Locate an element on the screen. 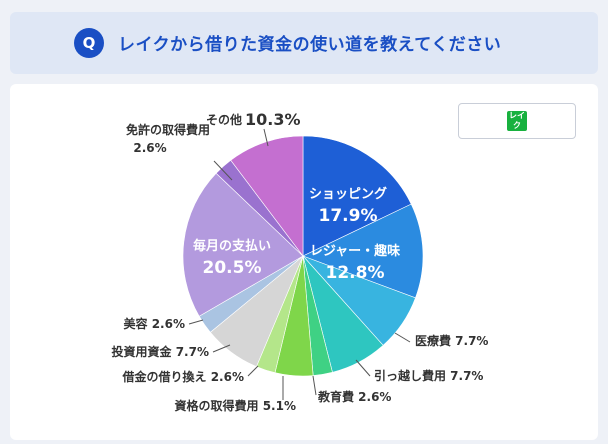 The height and width of the screenshot is (444, 608). question-header: Q レイクから借りた資金の使い道を教えてください is located at coordinates (304, 43).